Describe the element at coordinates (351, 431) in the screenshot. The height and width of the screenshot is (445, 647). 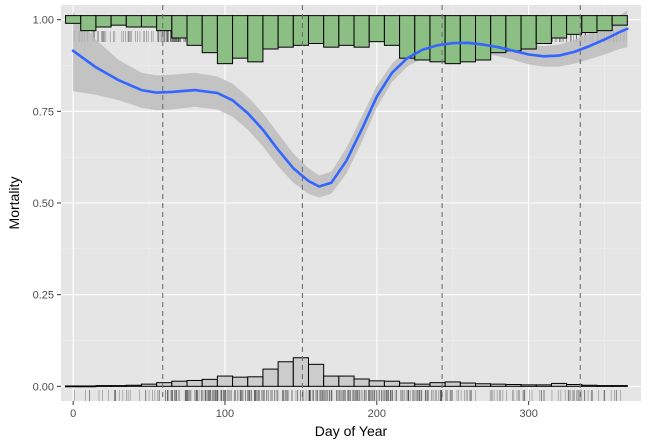
I see `x-axis-title: Day of Year` at that location.